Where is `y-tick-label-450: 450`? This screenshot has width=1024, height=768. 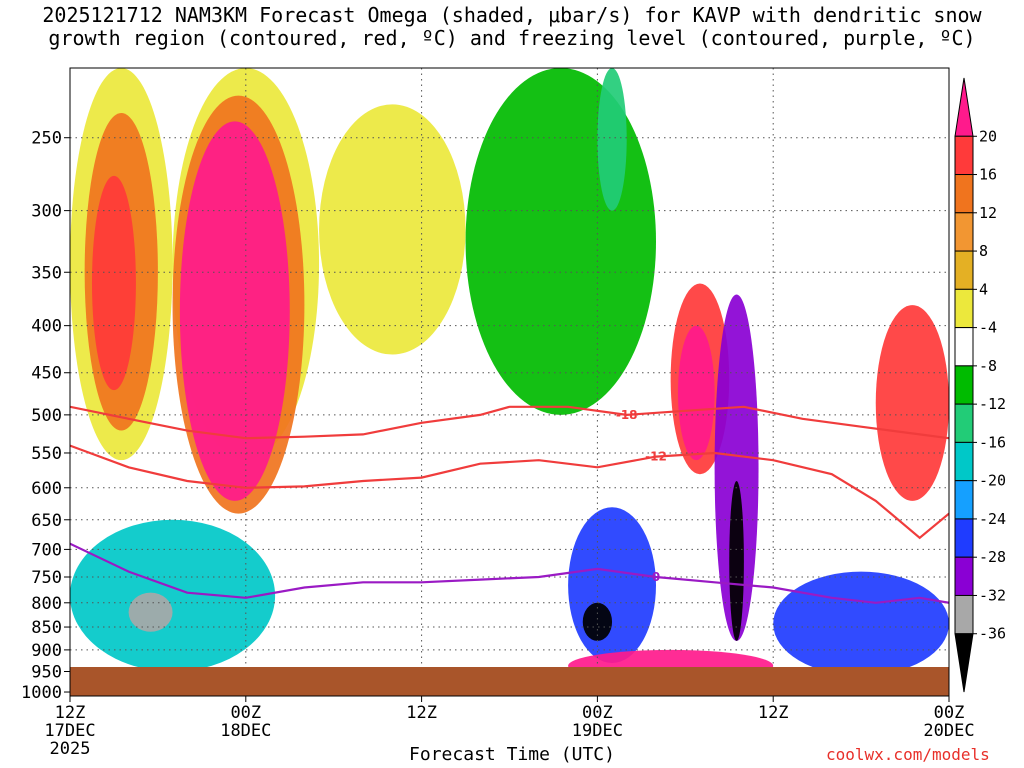
y-tick-label-450: 450 is located at coordinates (46, 374).